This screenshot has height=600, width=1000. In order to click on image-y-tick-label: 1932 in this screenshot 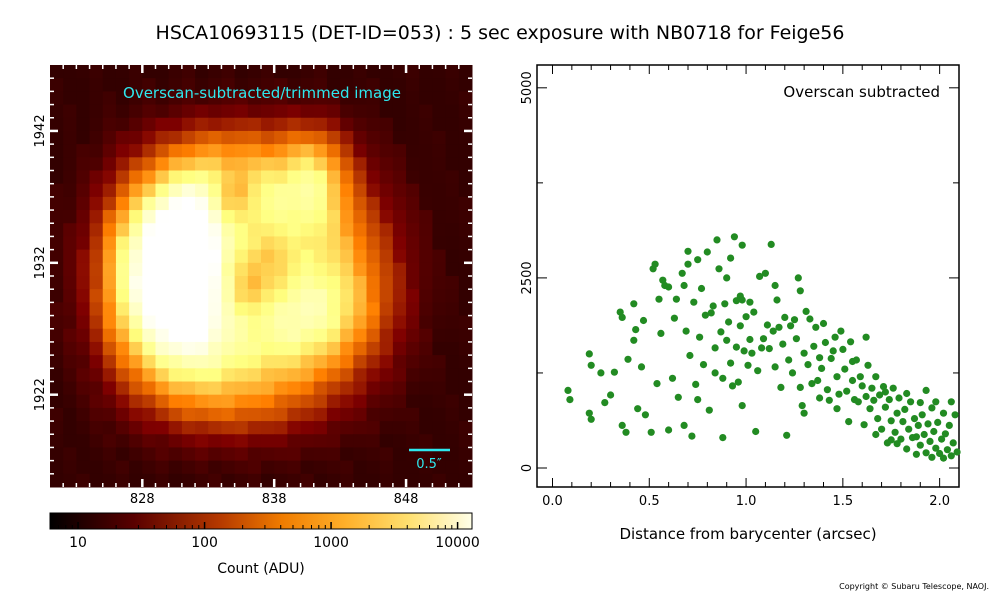, I will do `click(40, 262)`.